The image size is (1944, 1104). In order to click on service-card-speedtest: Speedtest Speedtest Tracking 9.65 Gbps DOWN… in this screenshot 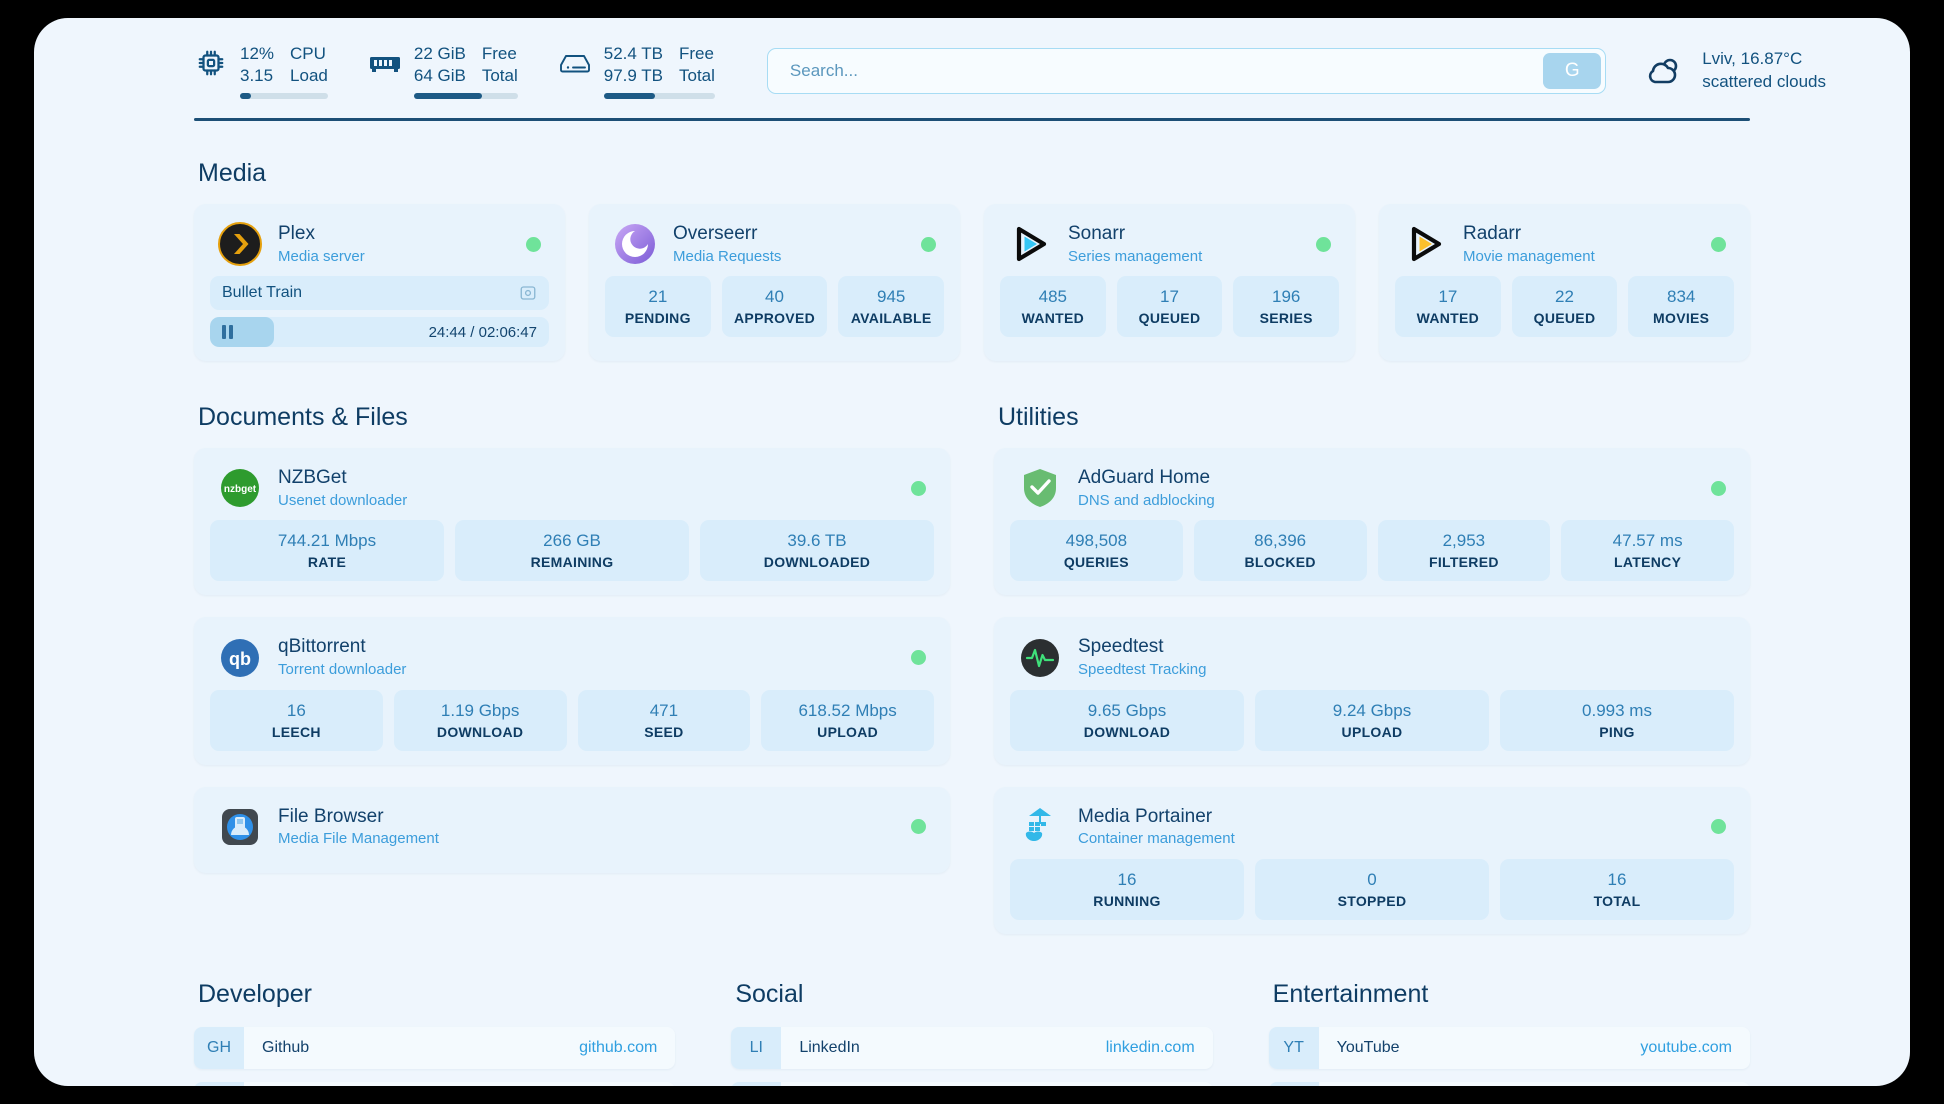, I will do `click(1372, 691)`.